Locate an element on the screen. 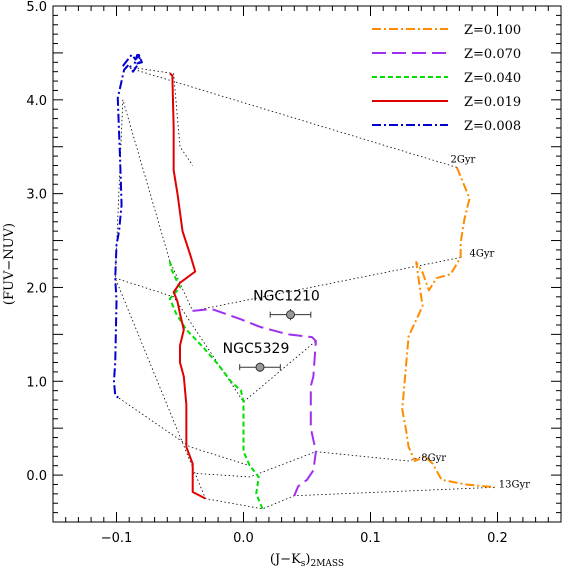  legend-label: Z=0.040 is located at coordinates (492, 78).